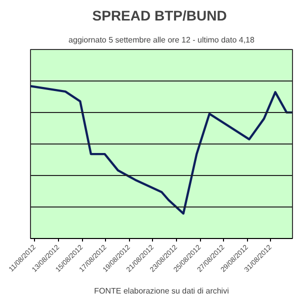  I want to click on chart-title: SPREAD BTP/BUND, so click(159, 16).